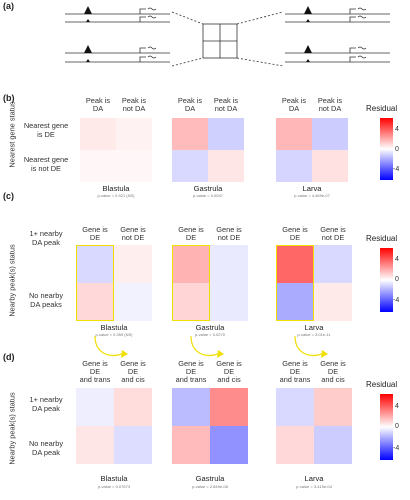 The height and width of the screenshot is (500, 410). Describe the element at coordinates (114, 334) in the screenshot. I see `panel-c-pvalue-blastula: p-value = 0.359 (NS)` at that location.